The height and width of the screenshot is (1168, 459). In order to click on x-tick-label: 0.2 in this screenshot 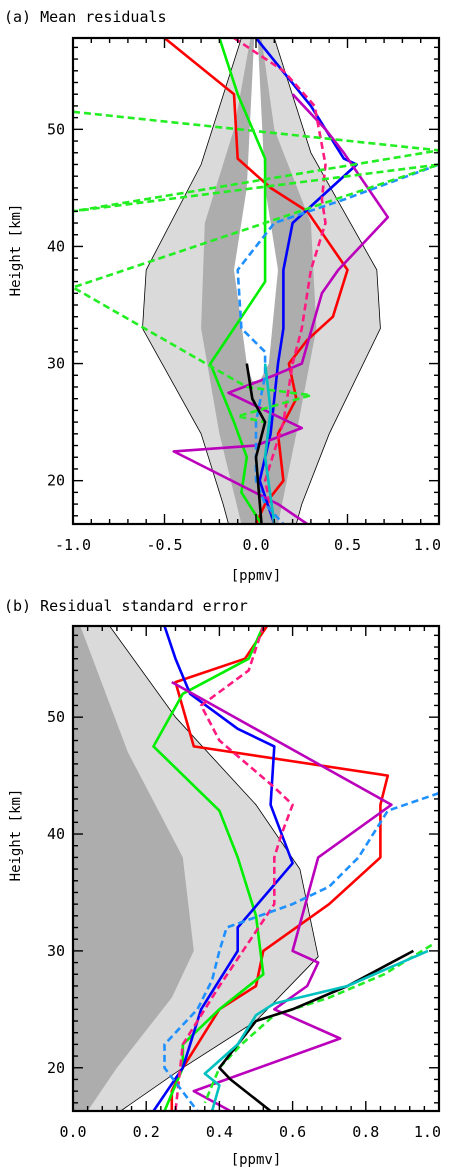, I will do `click(146, 1132)`.